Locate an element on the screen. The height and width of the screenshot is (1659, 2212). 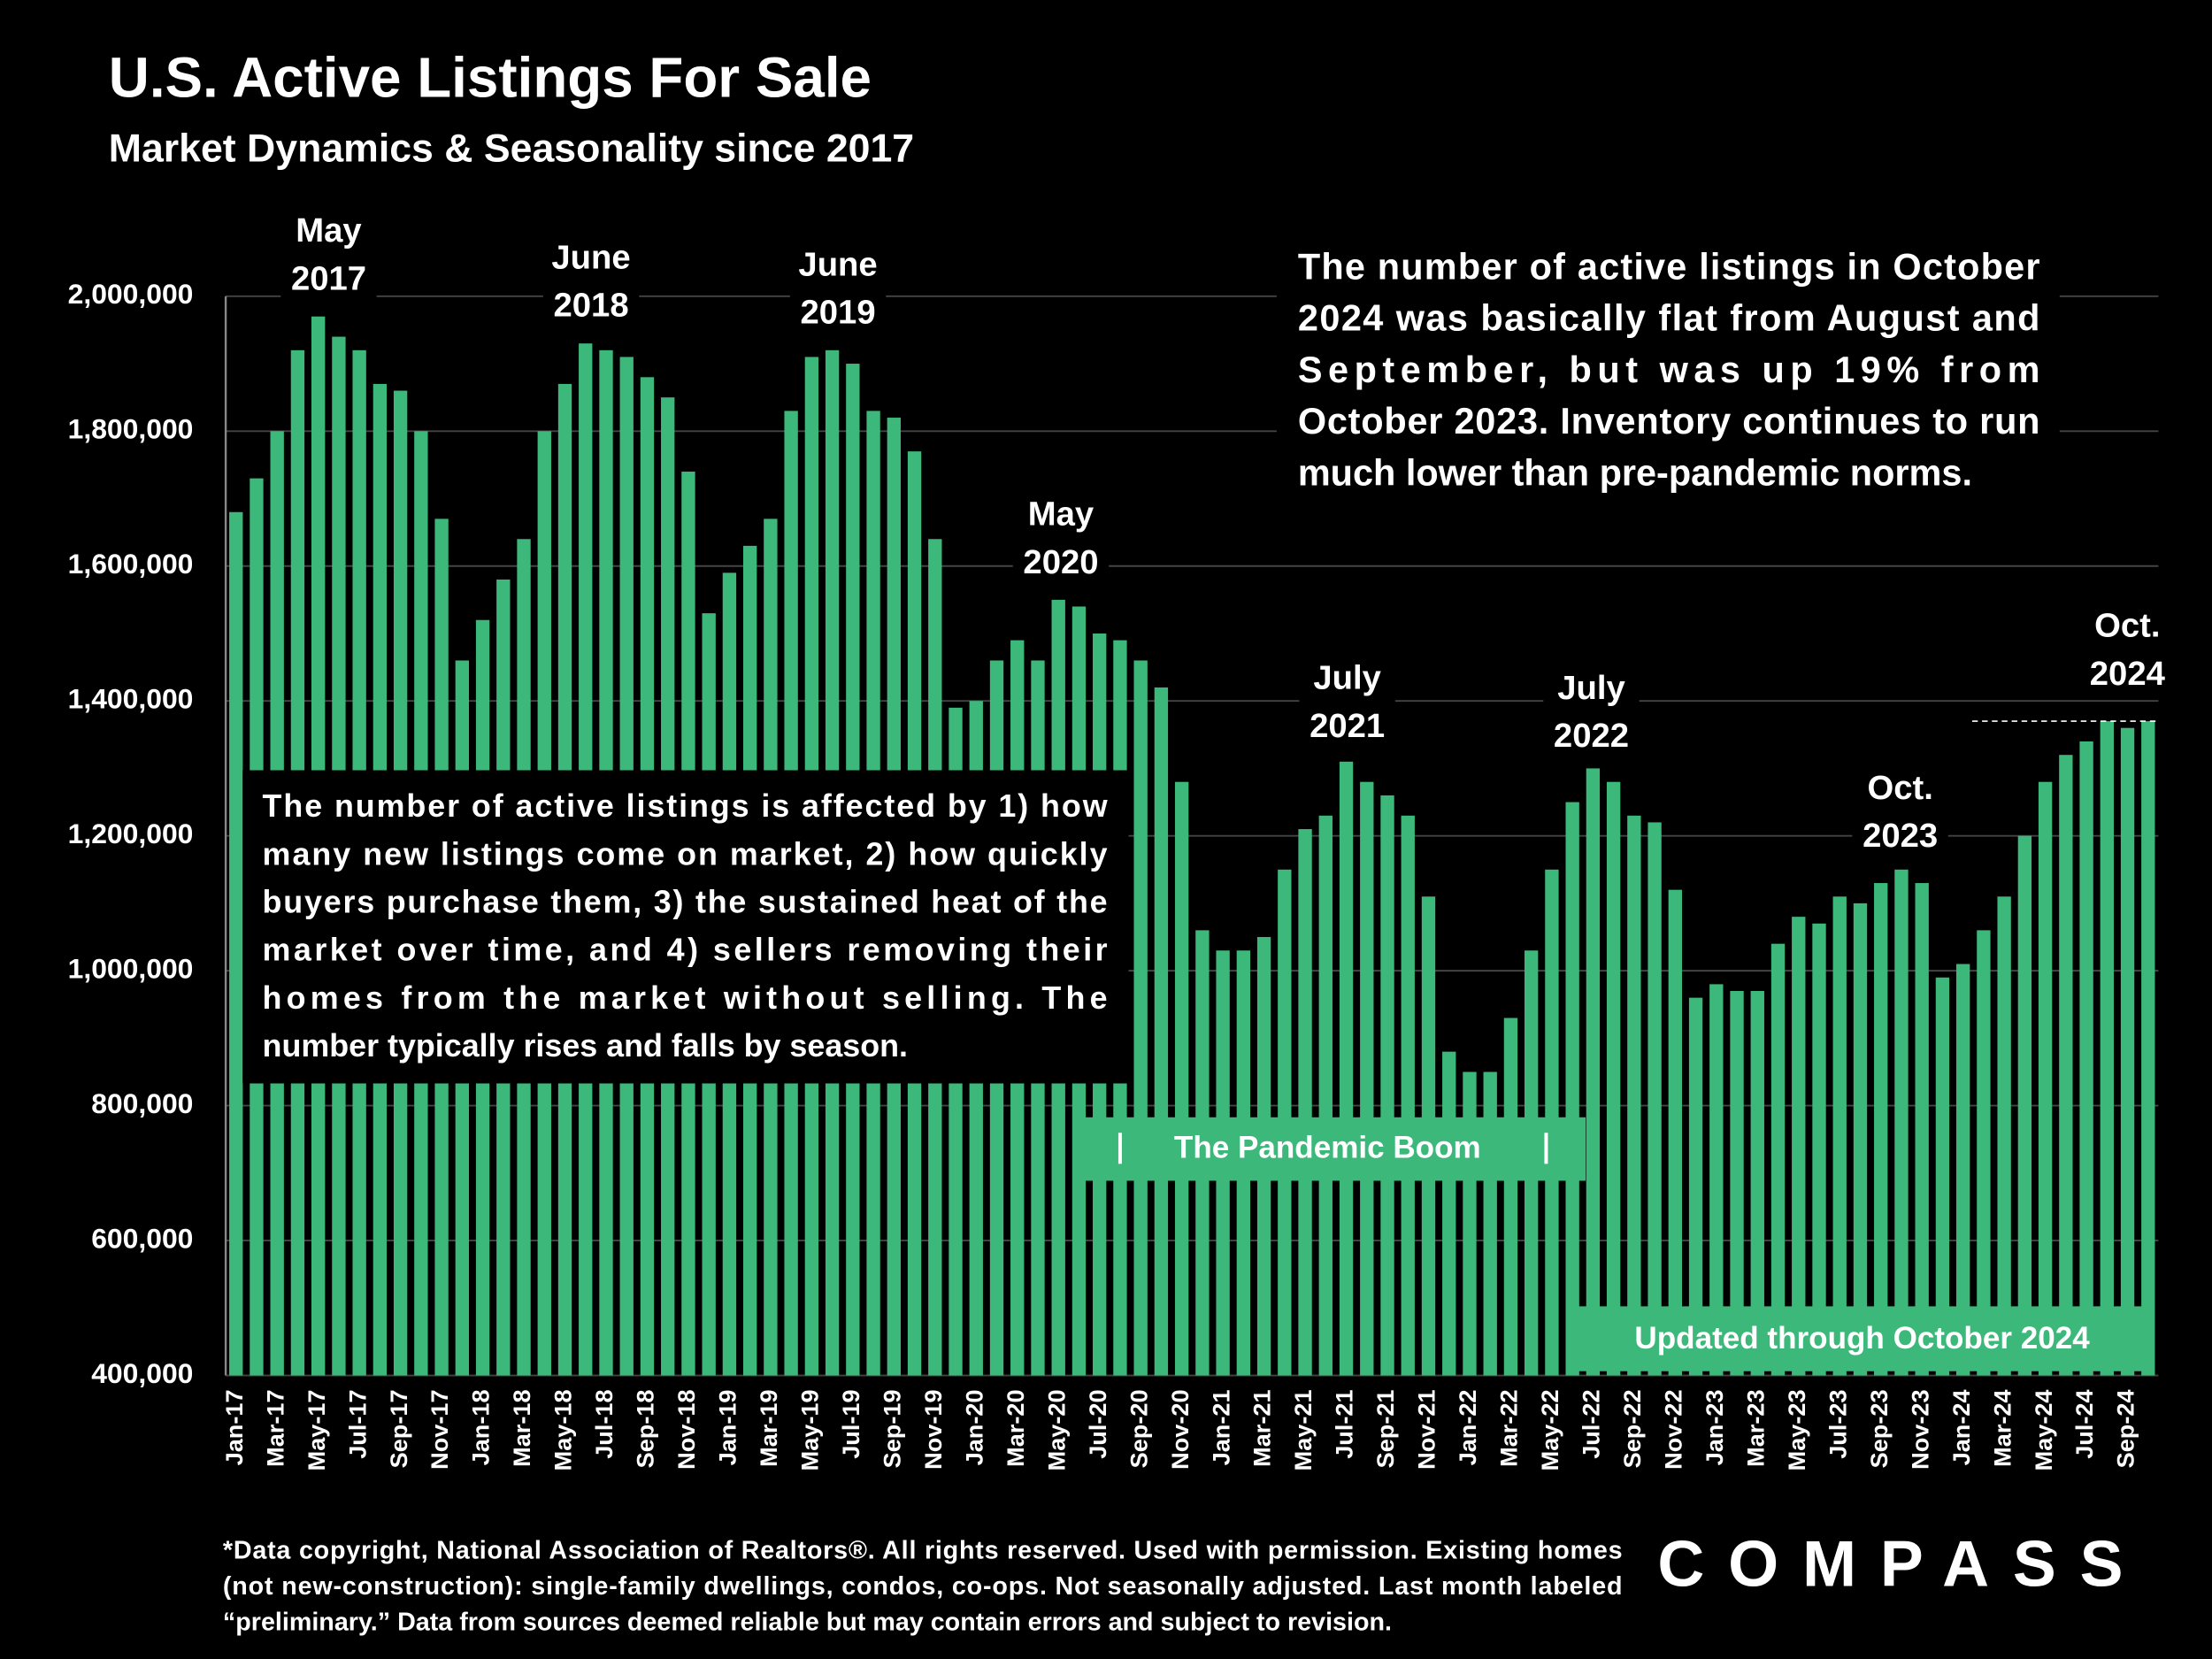
peak-label: June is located at coordinates (591, 257).